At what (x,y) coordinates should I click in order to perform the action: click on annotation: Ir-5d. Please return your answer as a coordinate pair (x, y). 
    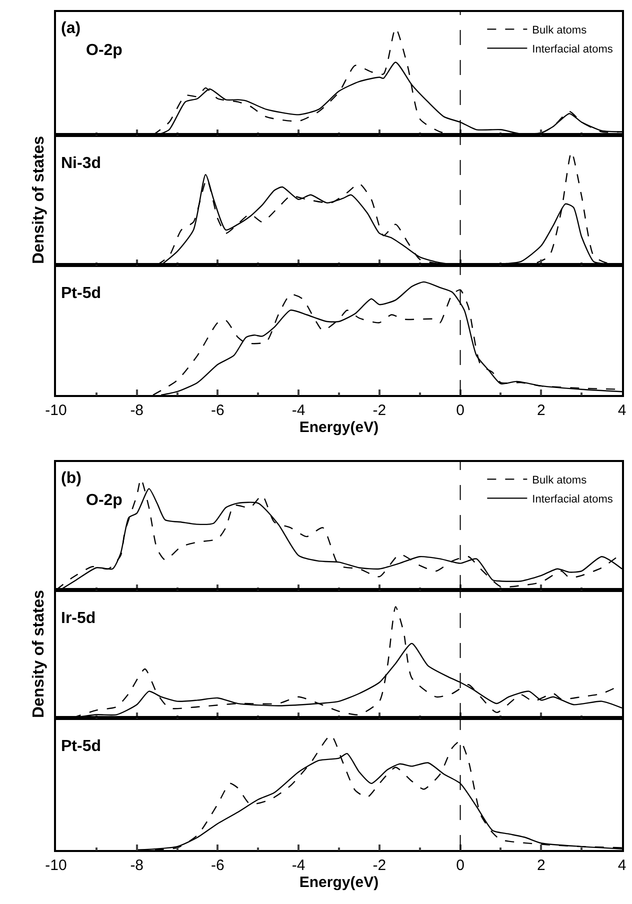
    Looking at the image, I should click on (78, 618).